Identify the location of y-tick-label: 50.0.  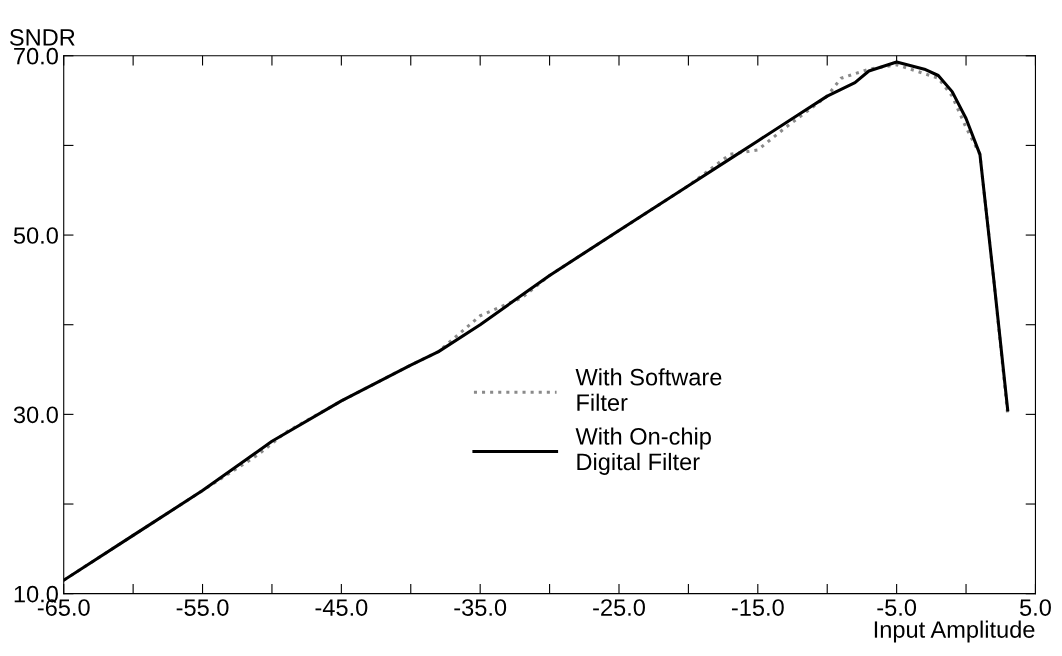
(35, 235).